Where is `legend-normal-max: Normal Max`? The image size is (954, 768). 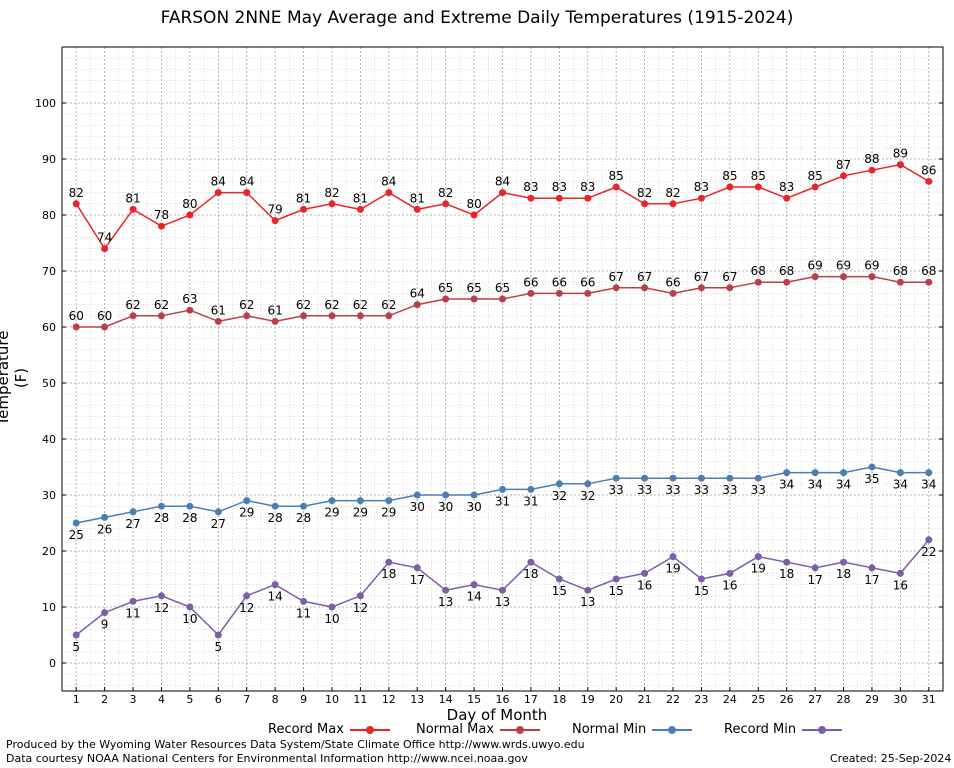 legend-normal-max: Normal Max is located at coordinates (478, 729).